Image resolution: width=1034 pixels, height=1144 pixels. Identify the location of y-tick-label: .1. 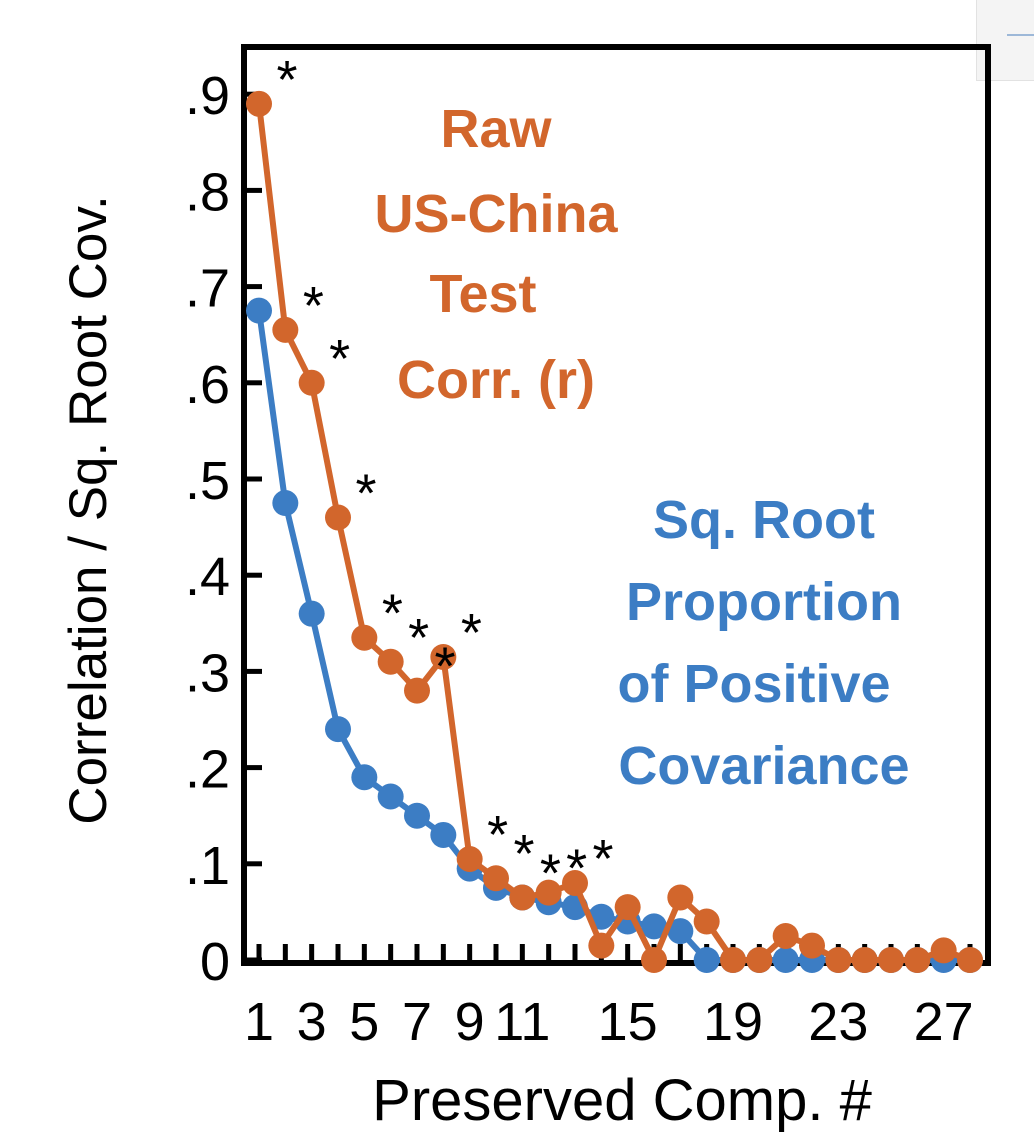
(207, 866).